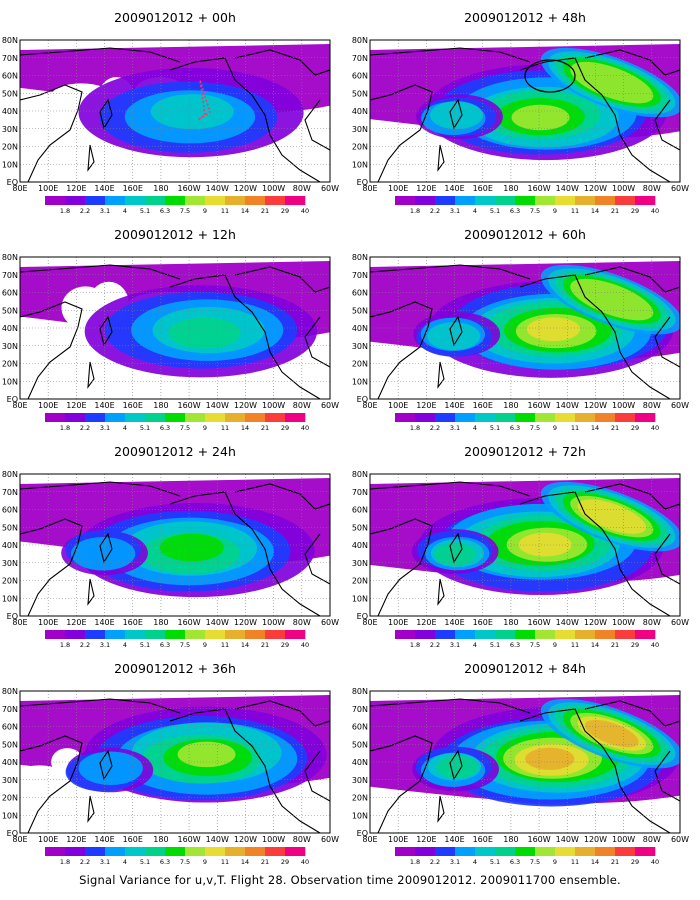 This screenshot has height=900, width=700. I want to click on colorbar-label: 11, so click(575, 211).